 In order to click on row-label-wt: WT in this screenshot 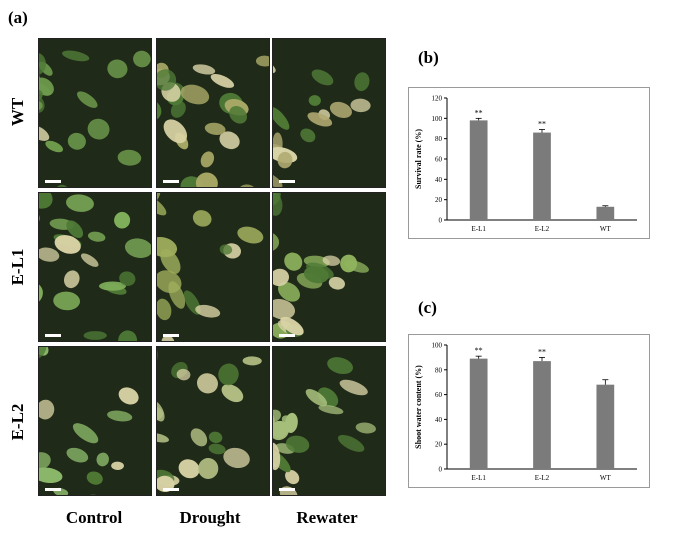, I will do `click(17, 112)`.